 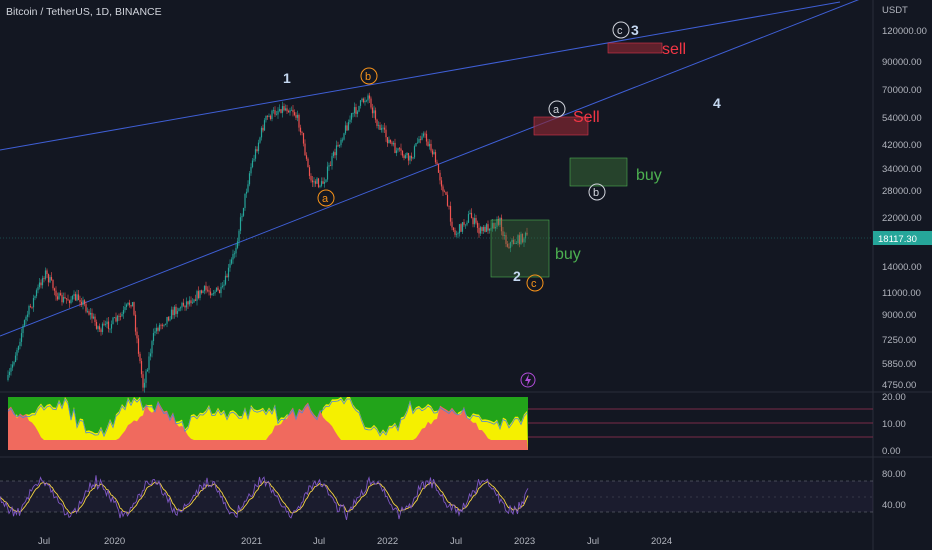 I want to click on wave-label-2: 2, so click(x=517, y=276).